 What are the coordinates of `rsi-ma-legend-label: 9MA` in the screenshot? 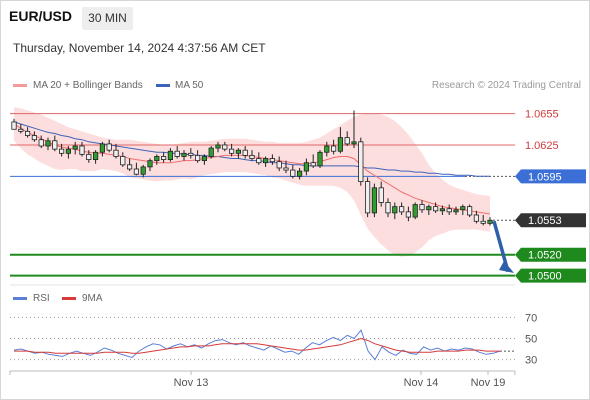 It's located at (92, 298).